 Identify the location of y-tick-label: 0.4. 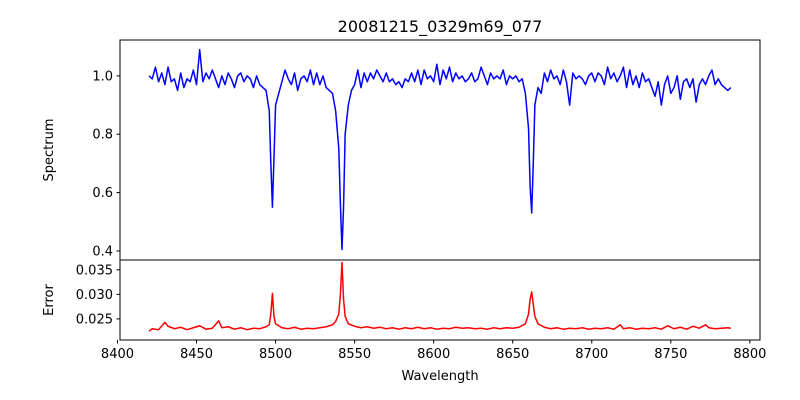
(102, 251).